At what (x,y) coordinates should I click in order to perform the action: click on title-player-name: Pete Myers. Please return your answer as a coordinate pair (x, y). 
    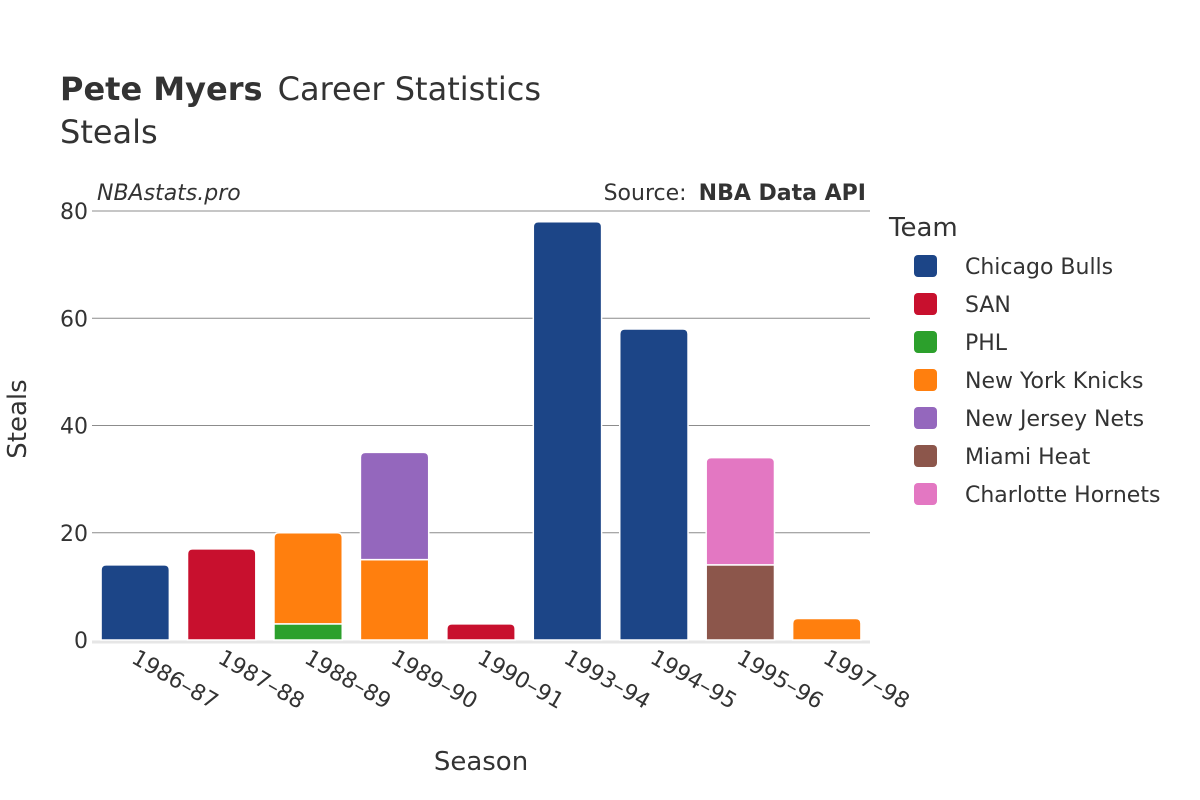
    Looking at the image, I should click on (161, 89).